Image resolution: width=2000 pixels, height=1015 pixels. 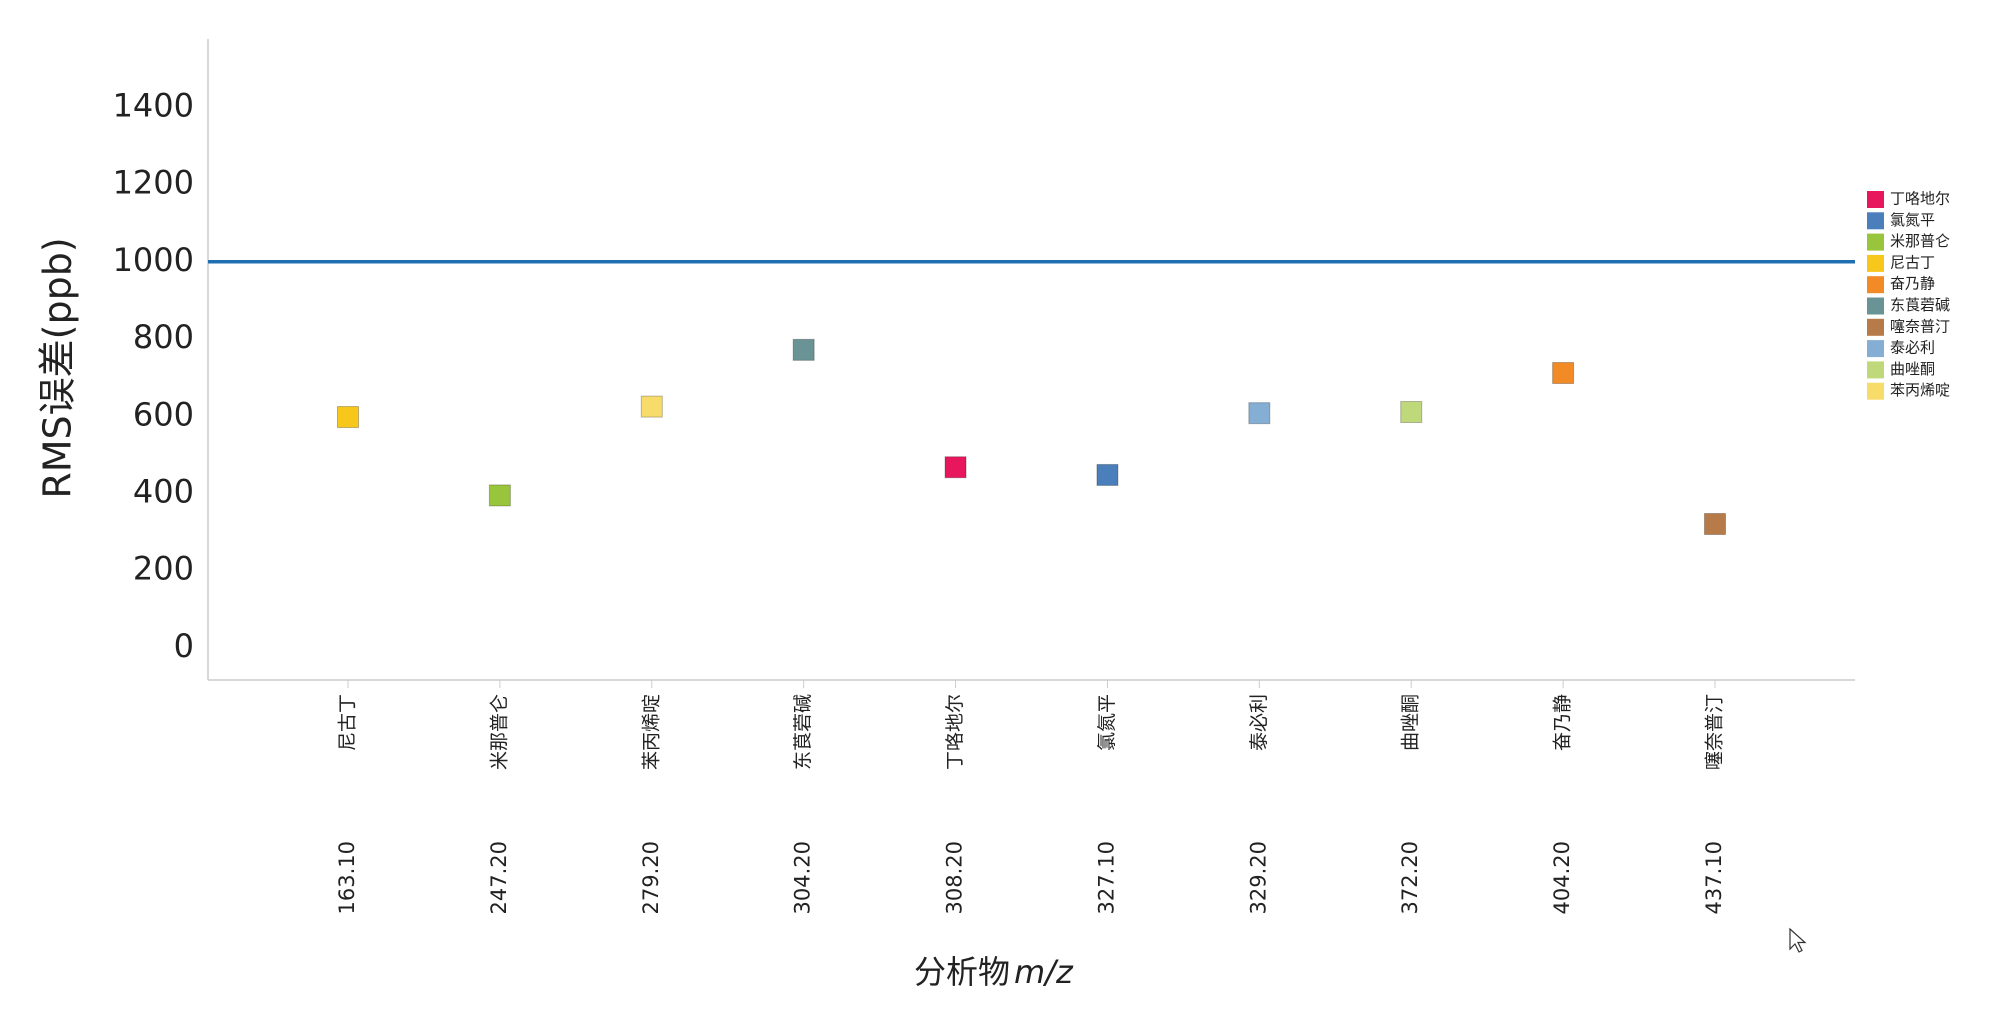 What do you see at coordinates (153, 260) in the screenshot?
I see `y-tick-label: 1000` at bounding box center [153, 260].